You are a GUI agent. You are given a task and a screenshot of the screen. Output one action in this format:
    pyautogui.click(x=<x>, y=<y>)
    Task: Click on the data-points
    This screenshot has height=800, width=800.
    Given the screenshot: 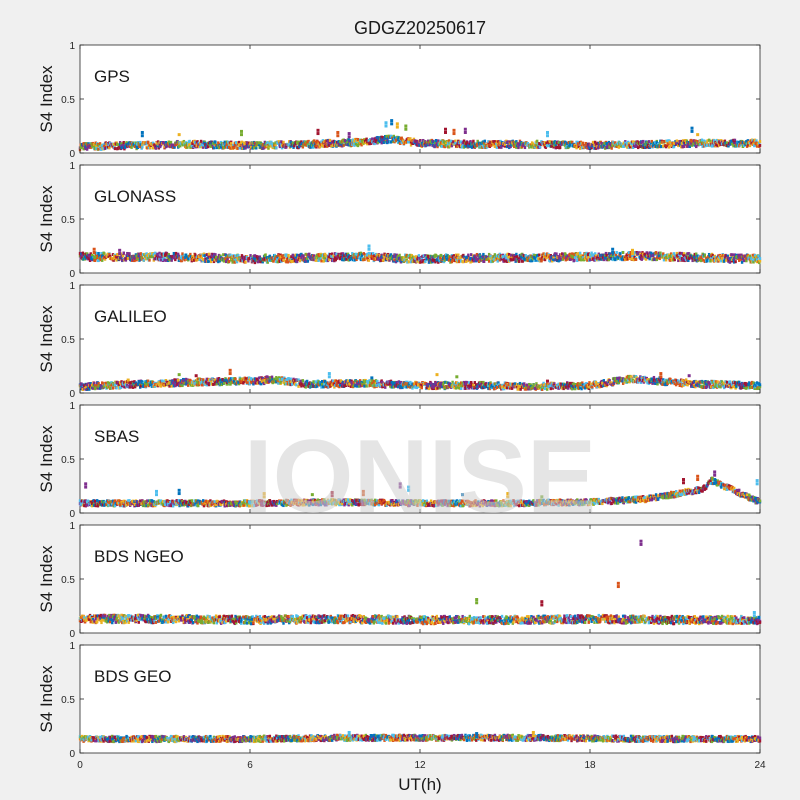 What is the action you would take?
    pyautogui.click(x=420, y=135)
    